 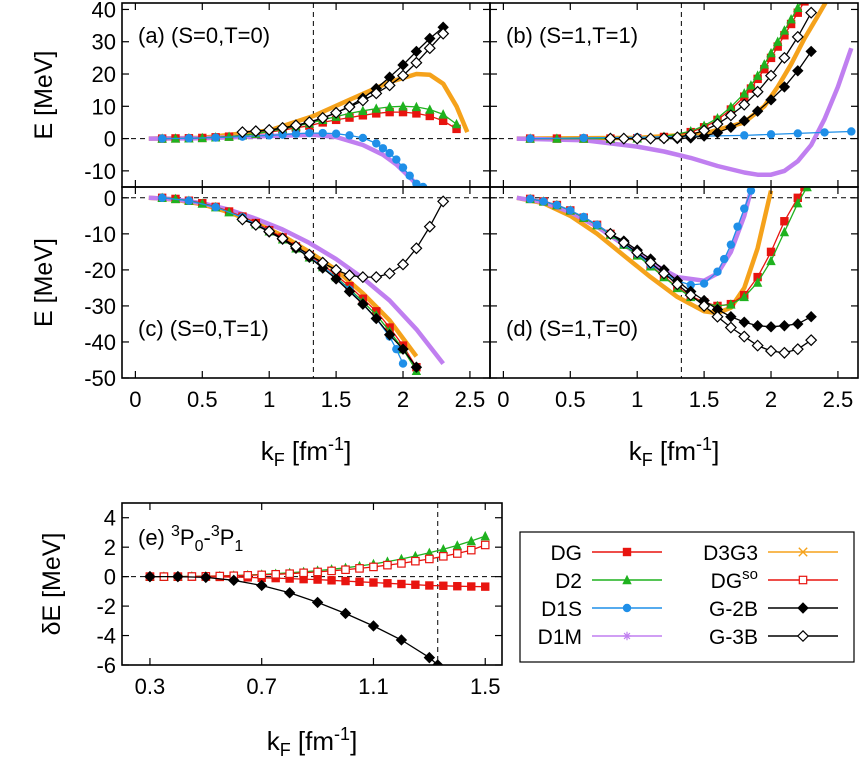 What do you see at coordinates (645, 253) in the screenshot?
I see `series-line-D3G3` at bounding box center [645, 253].